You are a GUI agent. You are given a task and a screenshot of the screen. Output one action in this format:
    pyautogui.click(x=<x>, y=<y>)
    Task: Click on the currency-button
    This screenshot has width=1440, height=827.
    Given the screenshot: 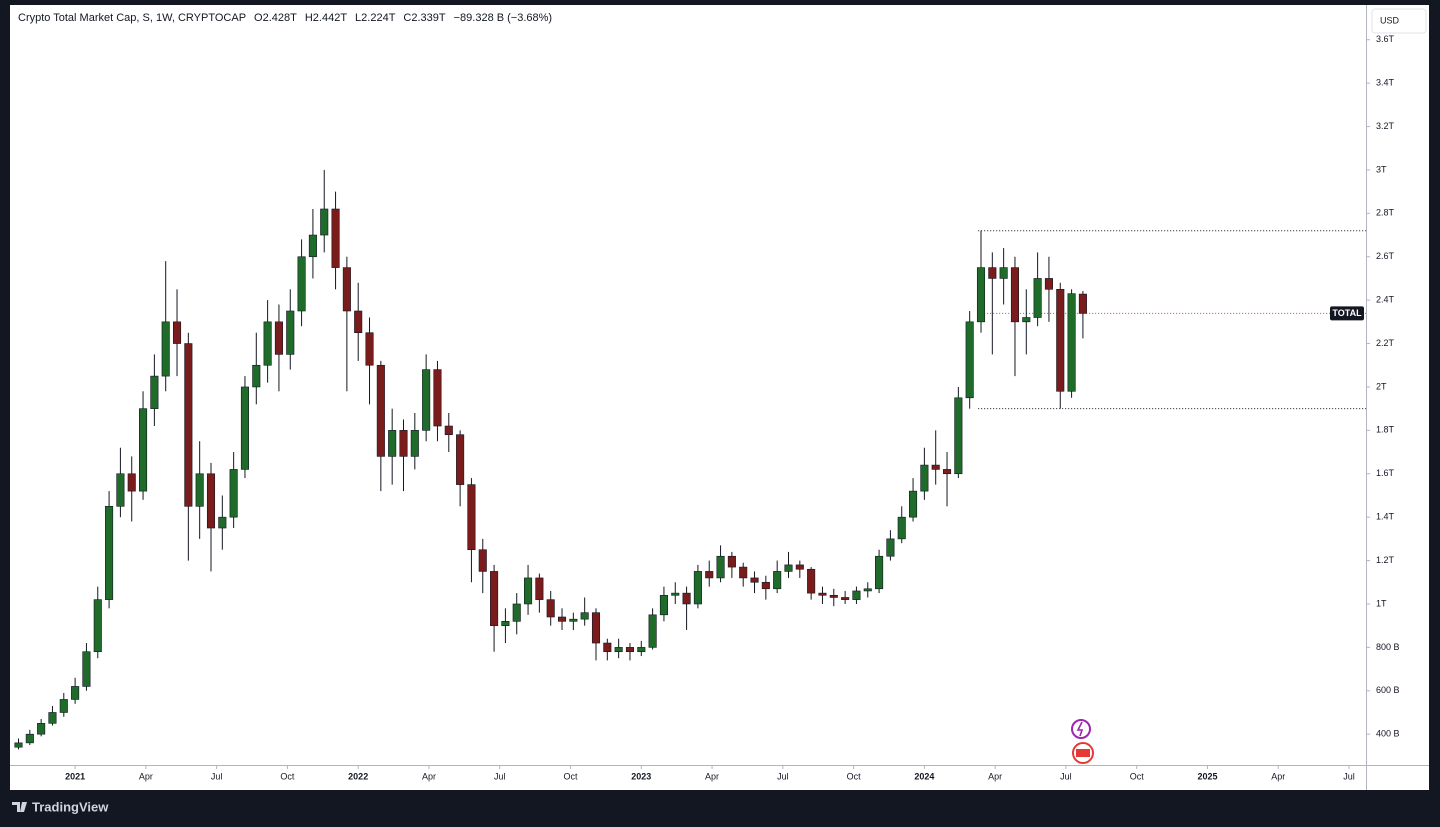 What is the action you would take?
    pyautogui.click(x=1399, y=21)
    